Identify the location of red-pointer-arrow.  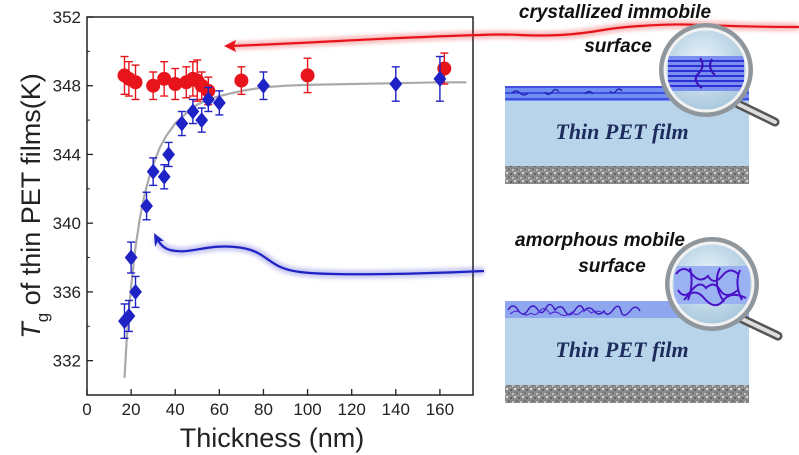
(511, 36).